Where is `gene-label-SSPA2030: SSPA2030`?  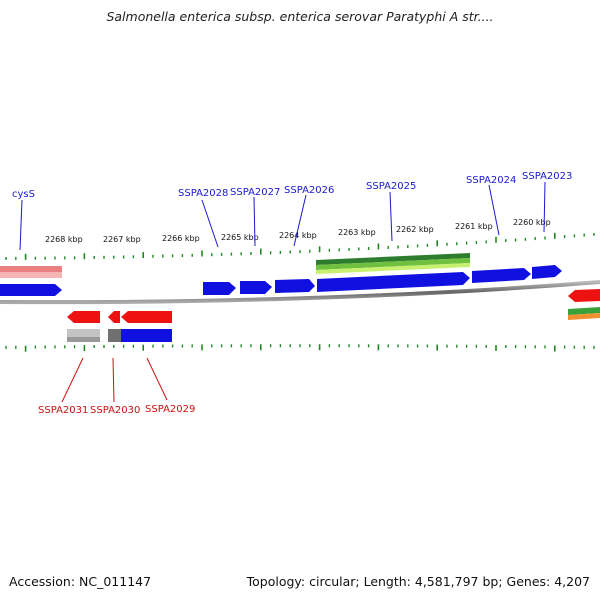
gene-label-SSPA2030: SSPA2030 is located at coordinates (115, 410).